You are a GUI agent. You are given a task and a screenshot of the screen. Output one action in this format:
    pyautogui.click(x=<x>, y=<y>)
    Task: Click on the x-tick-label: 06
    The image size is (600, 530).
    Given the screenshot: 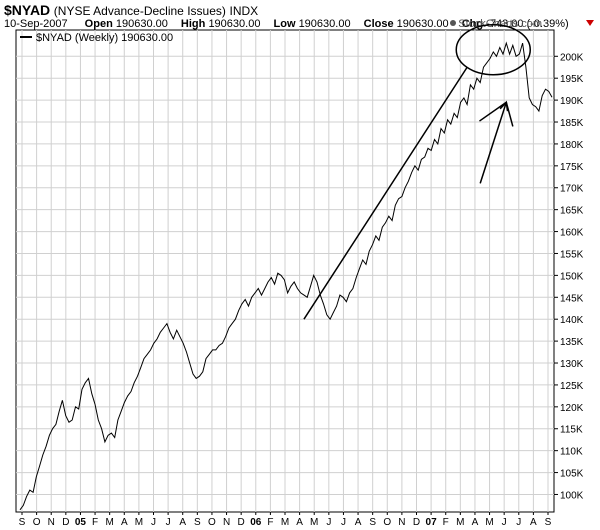 What is the action you would take?
    pyautogui.click(x=256, y=522)
    